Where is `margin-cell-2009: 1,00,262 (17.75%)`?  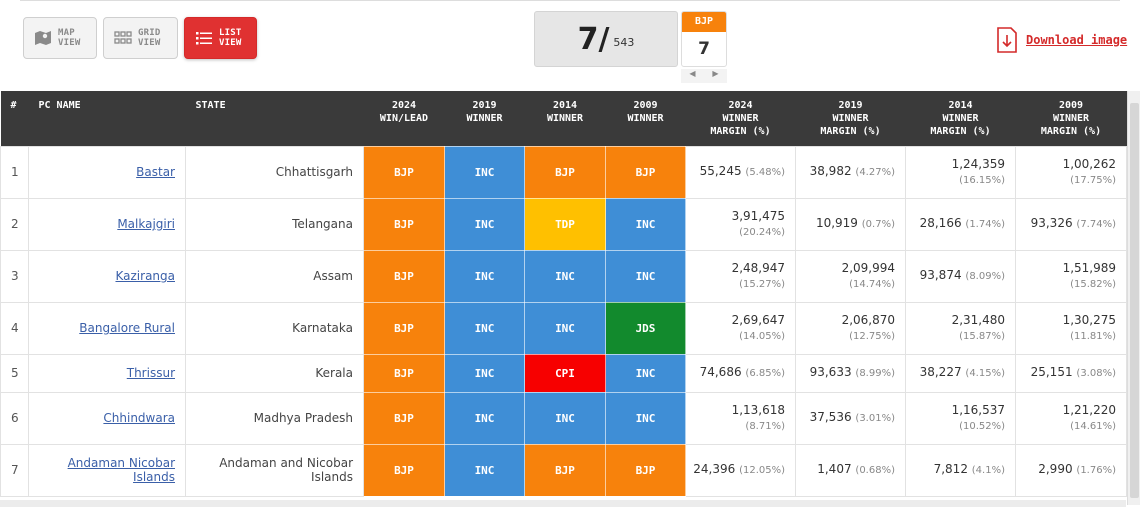 margin-cell-2009: 1,00,262 (17.75%) is located at coordinates (1071, 172).